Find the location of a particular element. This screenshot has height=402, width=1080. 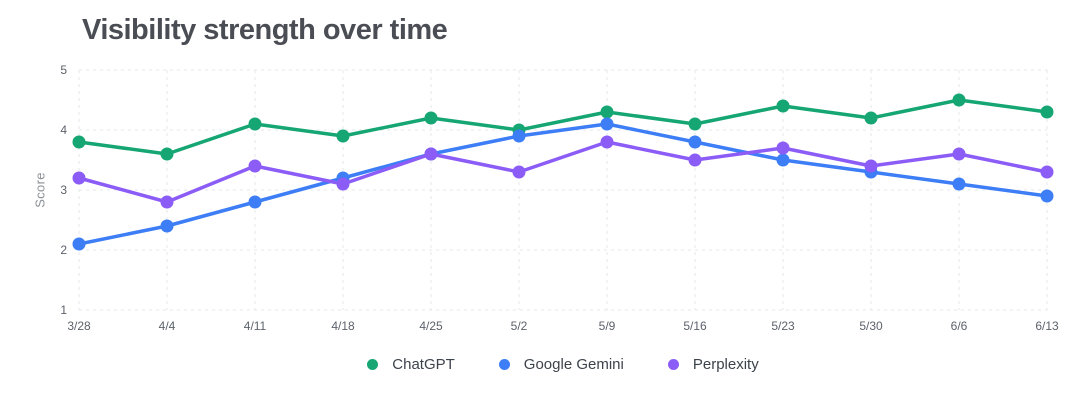

x-tick-4/11: 4/11 is located at coordinates (255, 326).